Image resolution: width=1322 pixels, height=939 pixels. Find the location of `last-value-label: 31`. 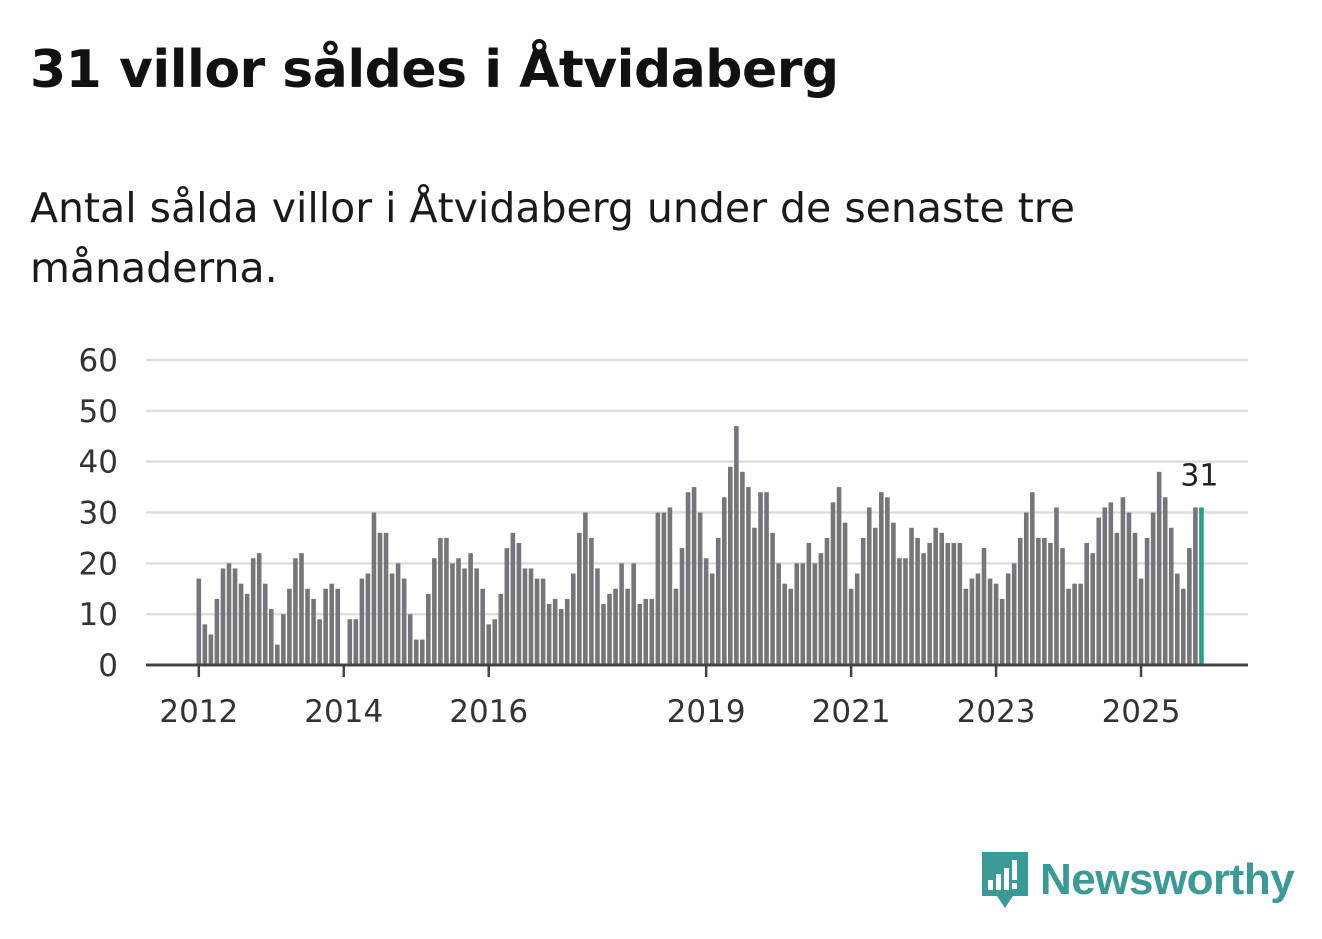

last-value-label: 31 is located at coordinates (1199, 475).